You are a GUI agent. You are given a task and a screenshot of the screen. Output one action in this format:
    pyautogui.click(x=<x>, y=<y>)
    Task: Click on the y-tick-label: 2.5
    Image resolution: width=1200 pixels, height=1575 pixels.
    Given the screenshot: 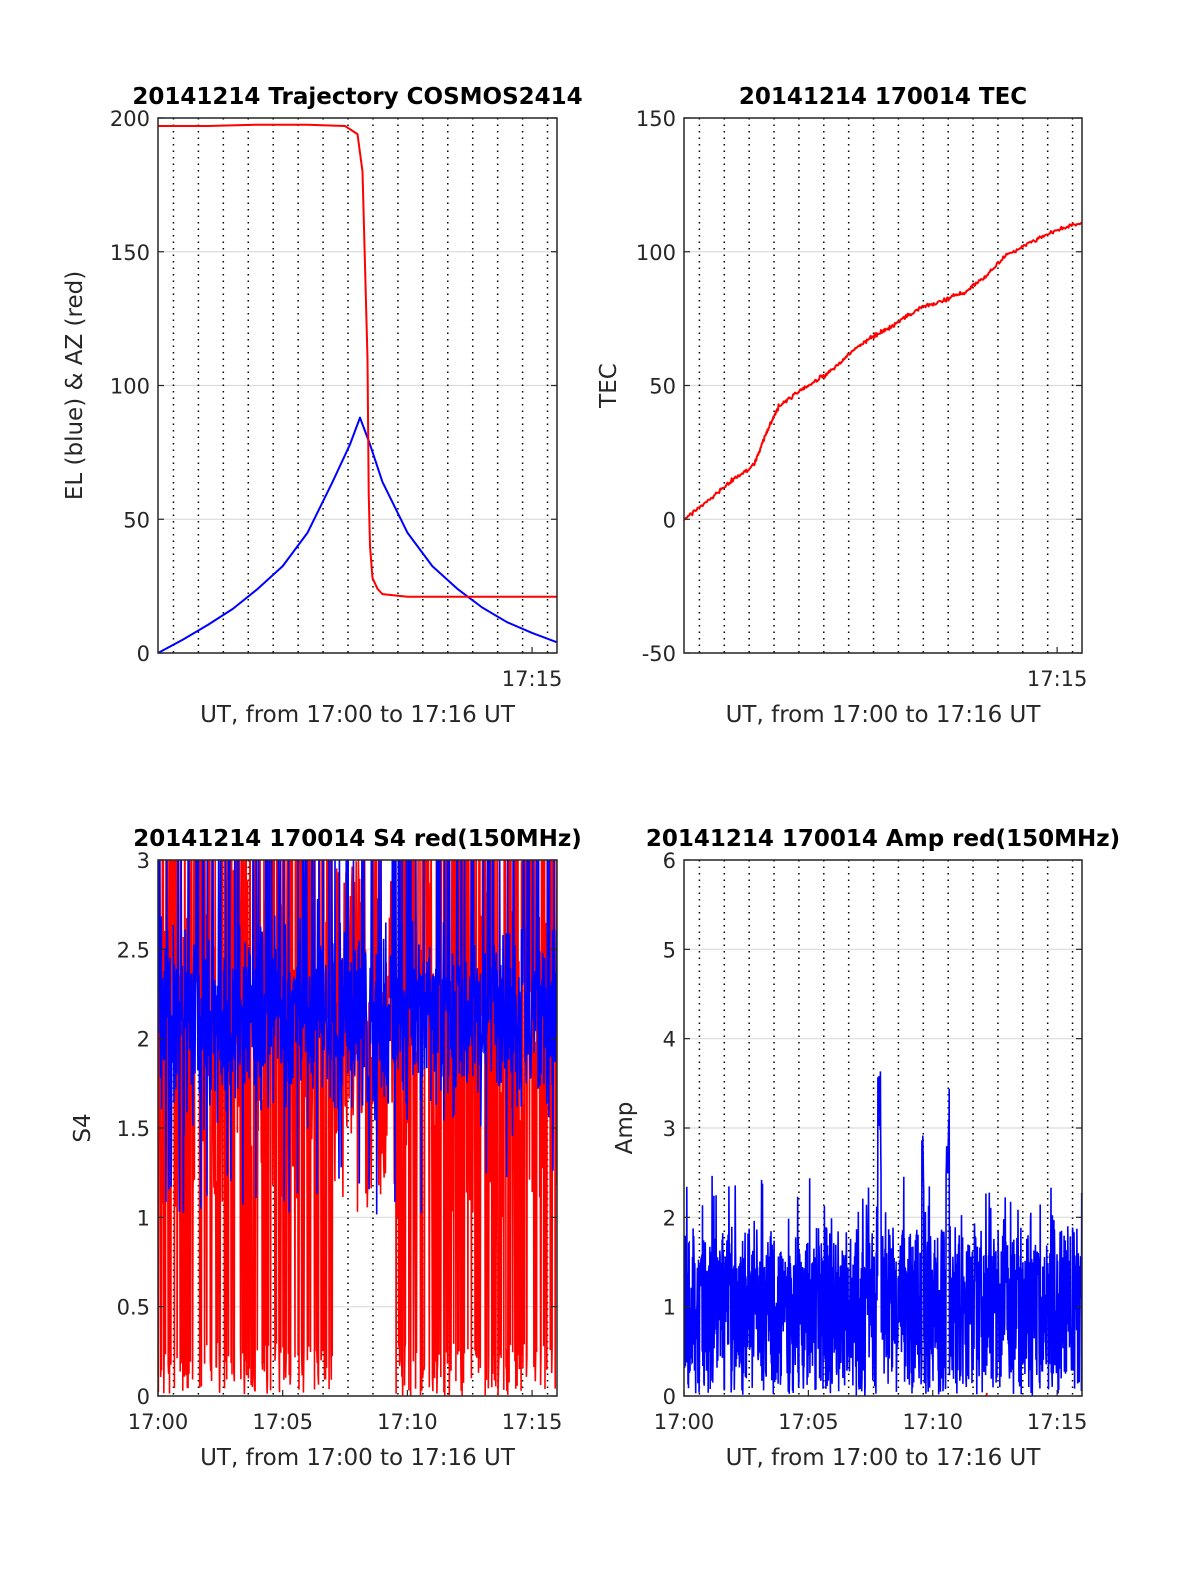 What is the action you would take?
    pyautogui.click(x=133, y=950)
    